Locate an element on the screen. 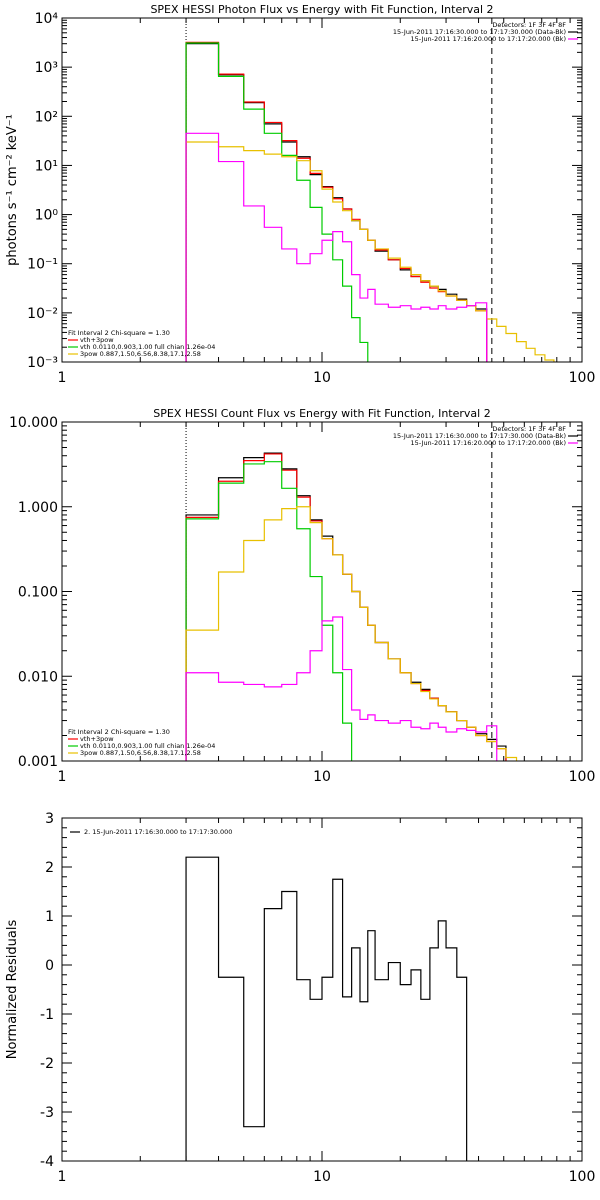 The height and width of the screenshot is (1200, 600). y-tick-label: 1.000 is located at coordinates (38, 508).